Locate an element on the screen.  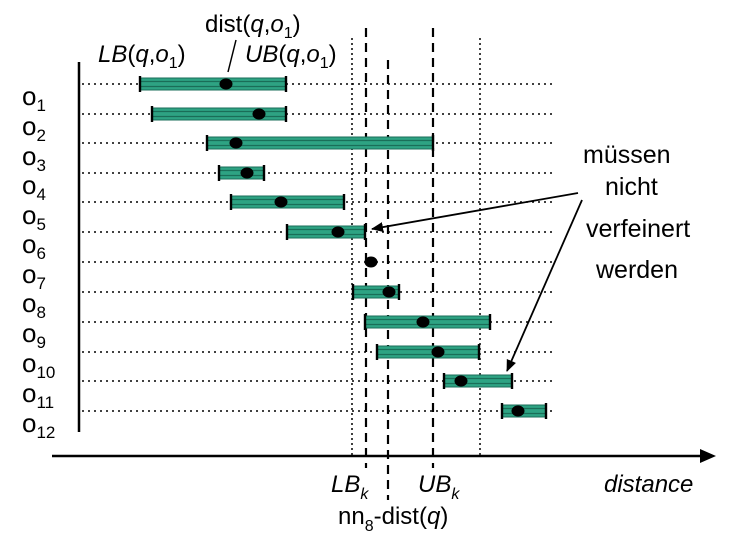
exact-distance-dot-o12 is located at coordinates (518, 411).